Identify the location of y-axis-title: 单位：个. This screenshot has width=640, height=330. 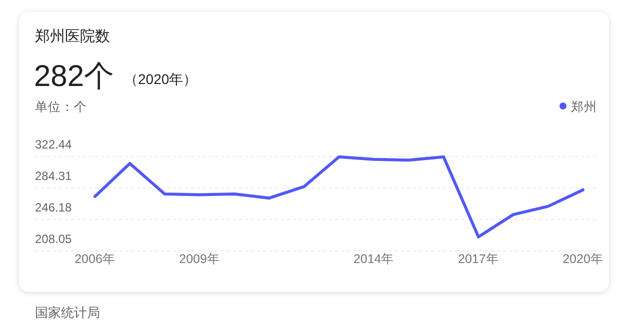
(61, 107).